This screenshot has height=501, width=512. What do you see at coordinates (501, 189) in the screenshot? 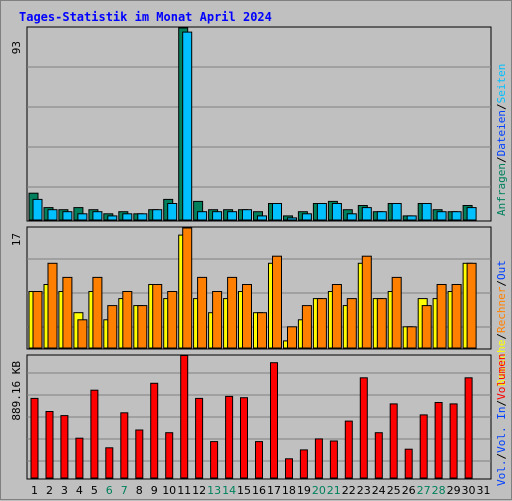
I see `legend-item-anfragen: Anfragen` at bounding box center [501, 189].